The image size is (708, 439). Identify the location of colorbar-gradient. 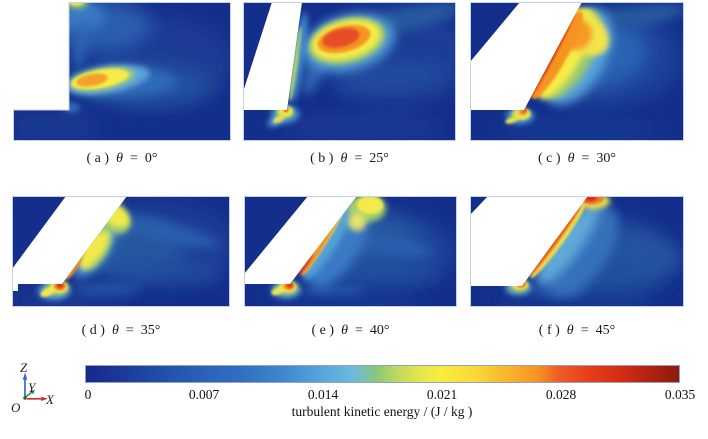
(382, 374).